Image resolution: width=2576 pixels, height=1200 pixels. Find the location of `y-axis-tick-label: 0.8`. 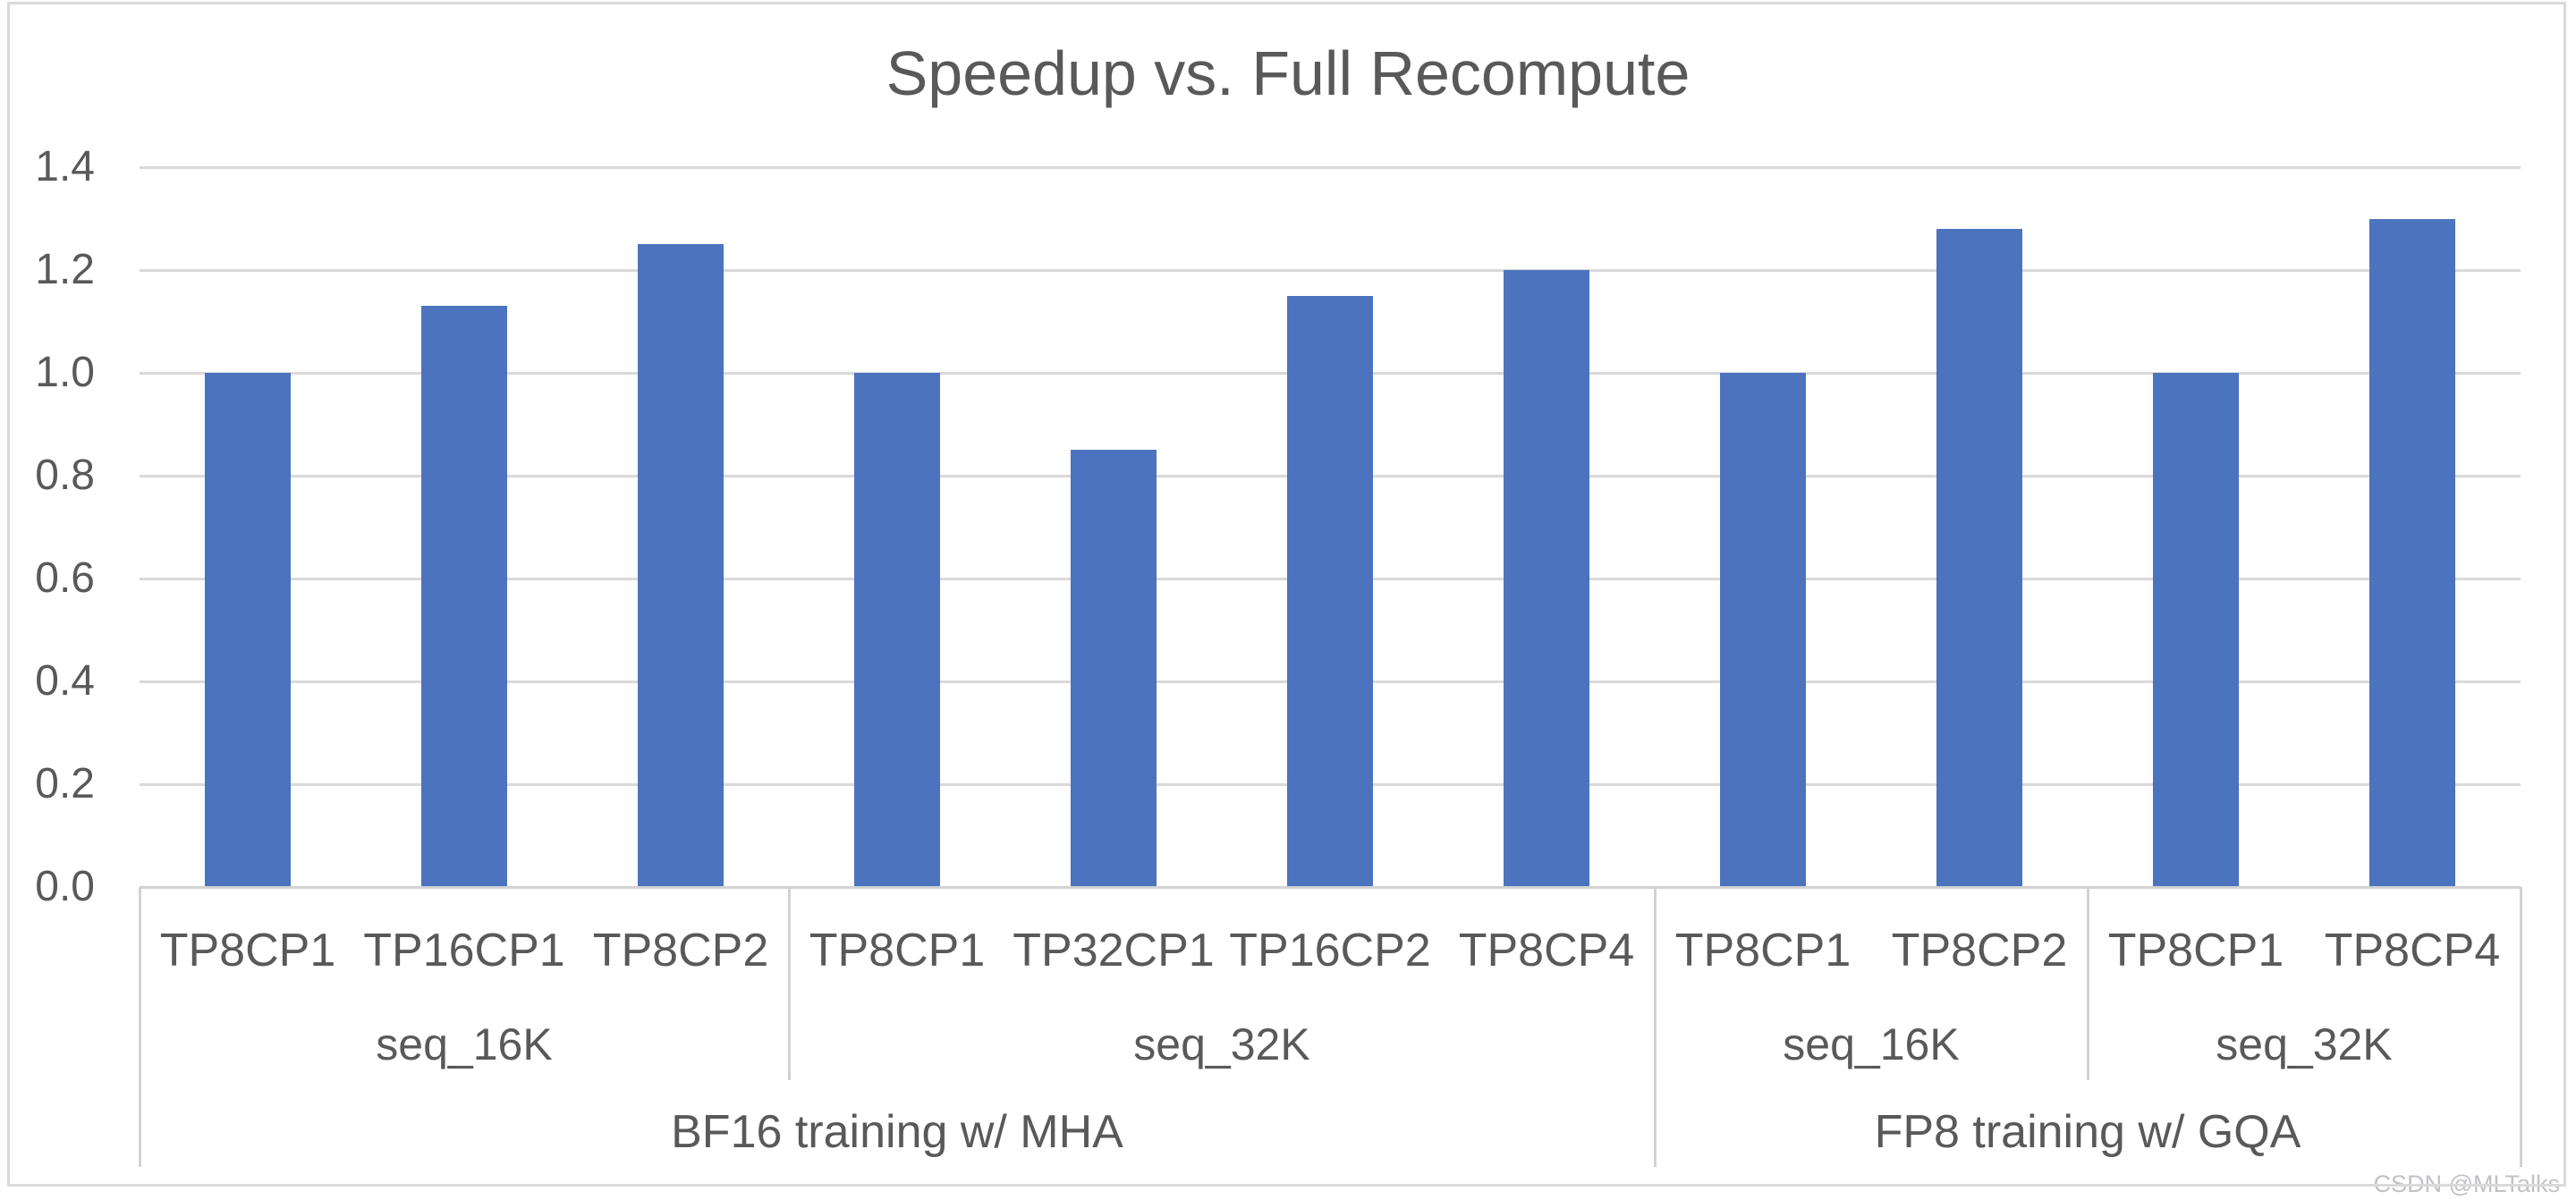

y-axis-tick-label: 0.8 is located at coordinates (65, 476).